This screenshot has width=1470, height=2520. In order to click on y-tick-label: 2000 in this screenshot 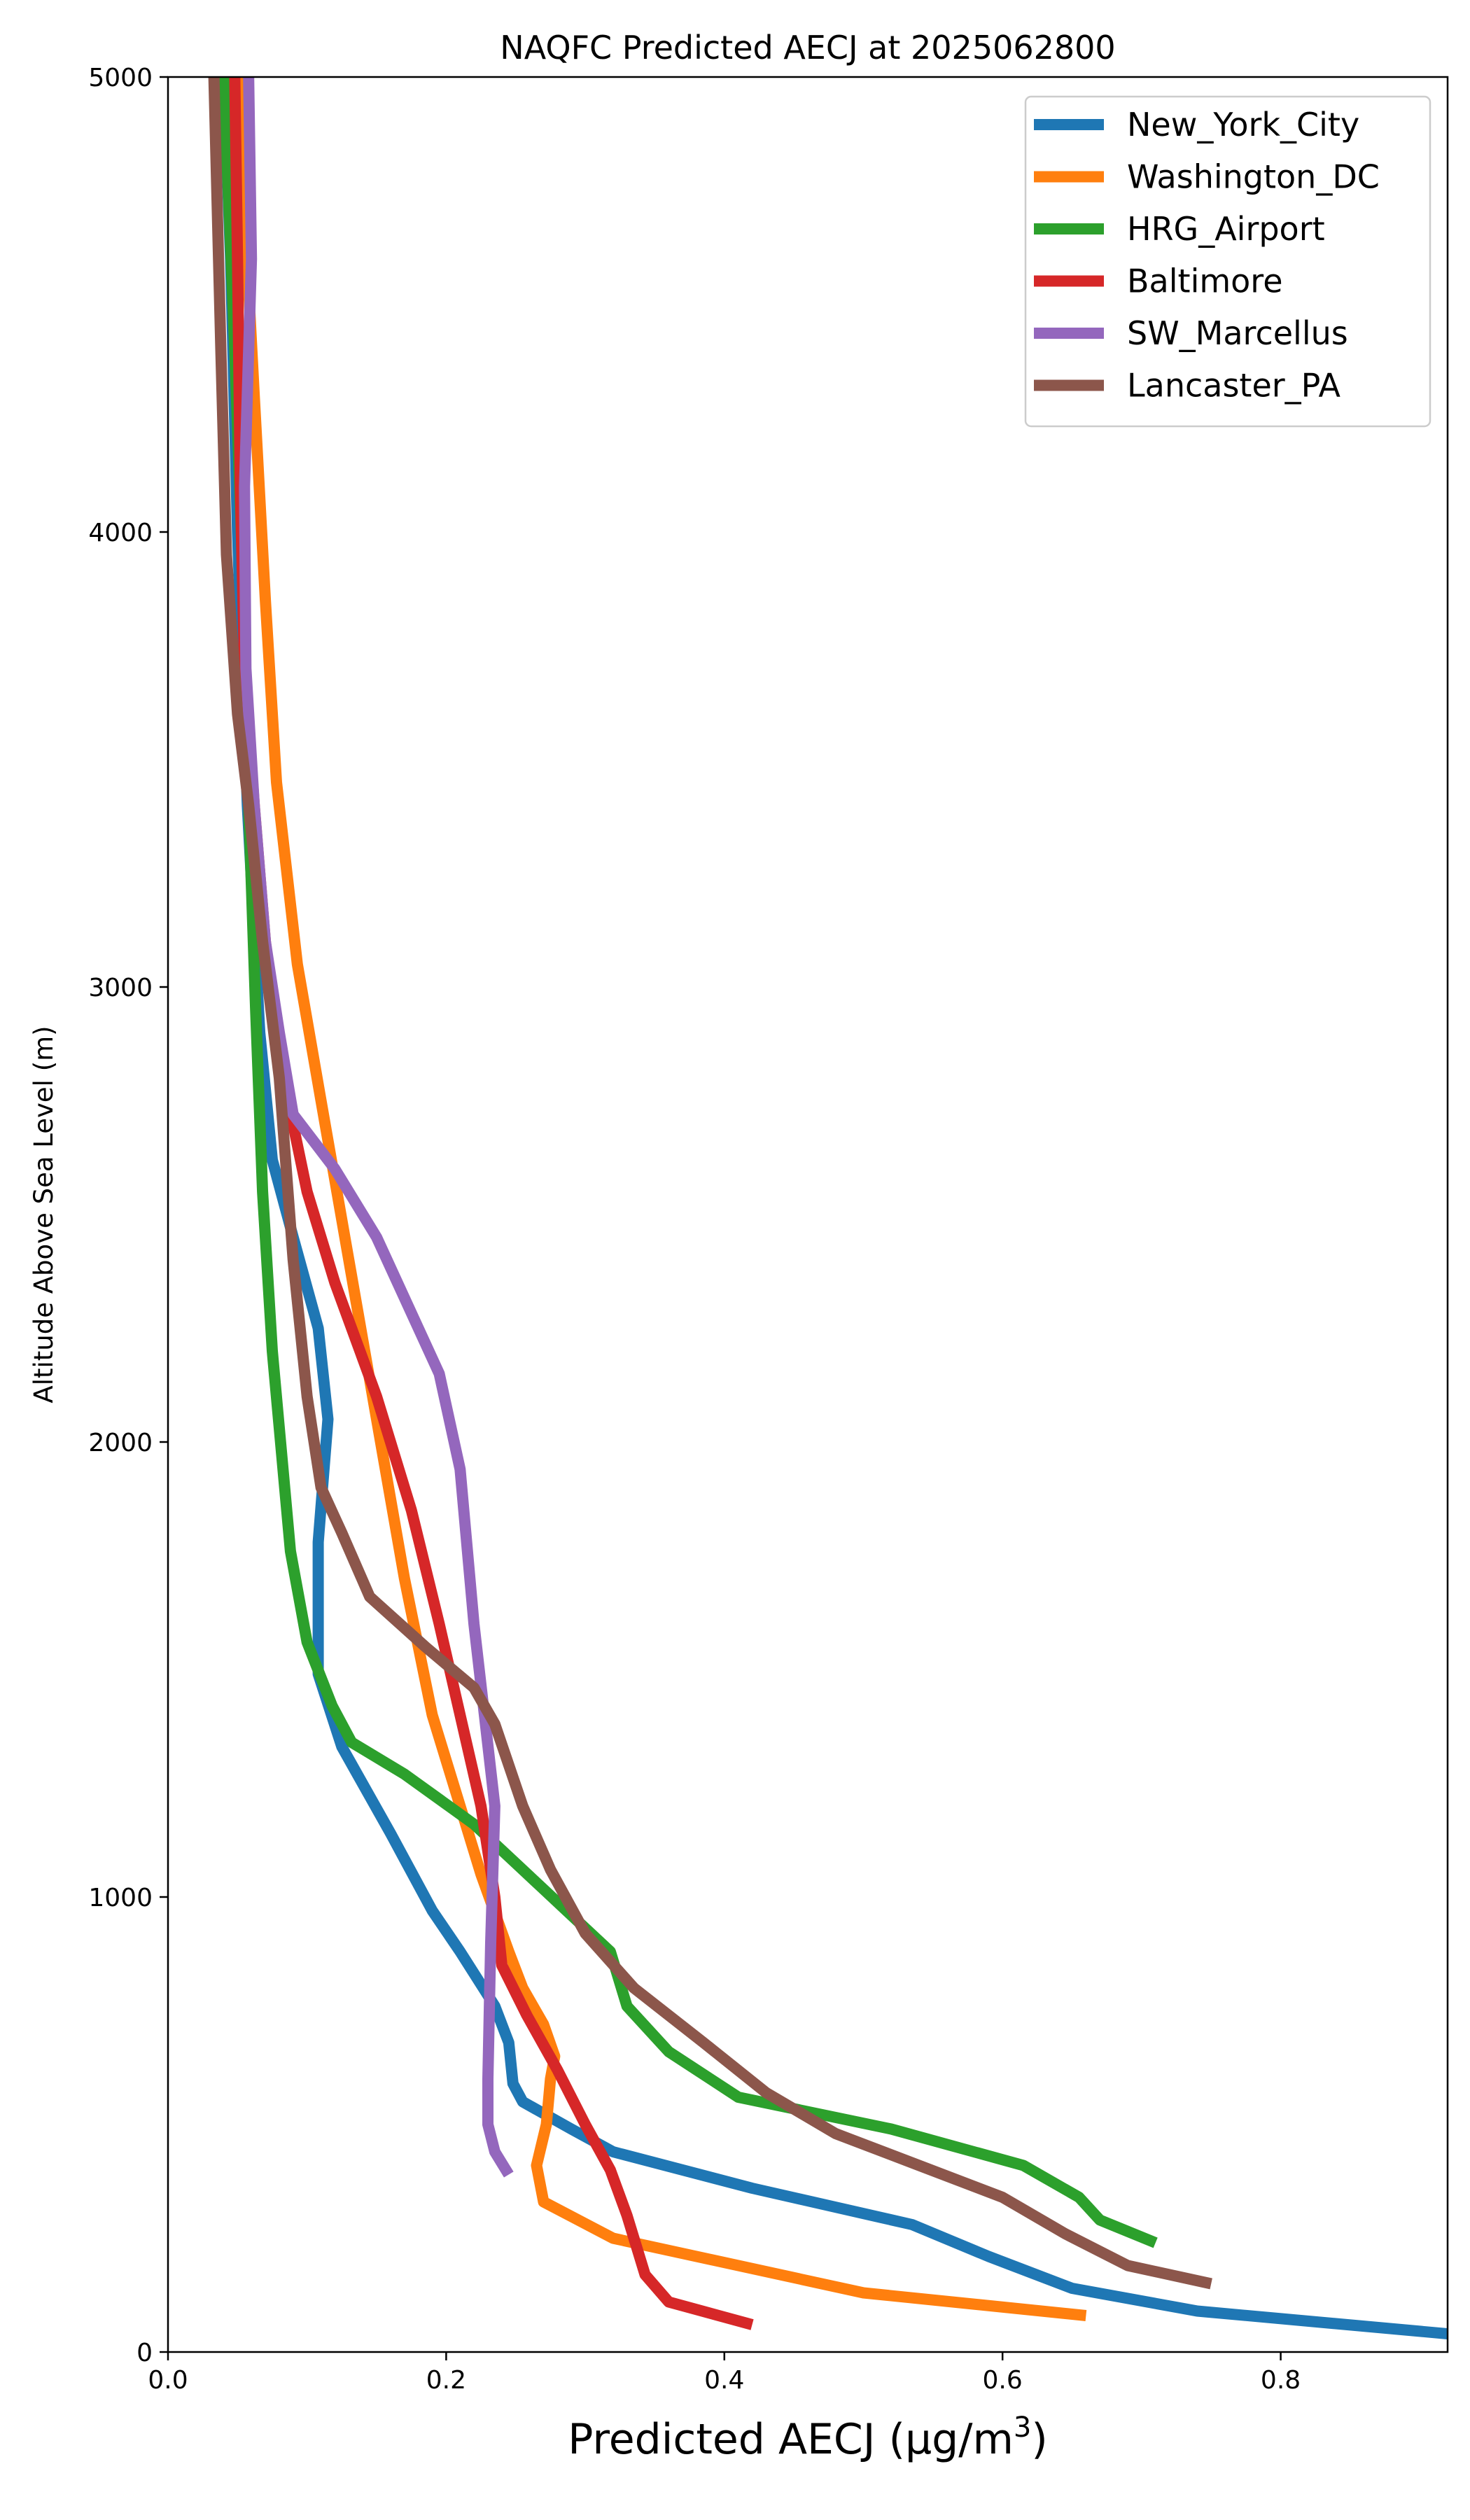, I will do `click(120, 1443)`.